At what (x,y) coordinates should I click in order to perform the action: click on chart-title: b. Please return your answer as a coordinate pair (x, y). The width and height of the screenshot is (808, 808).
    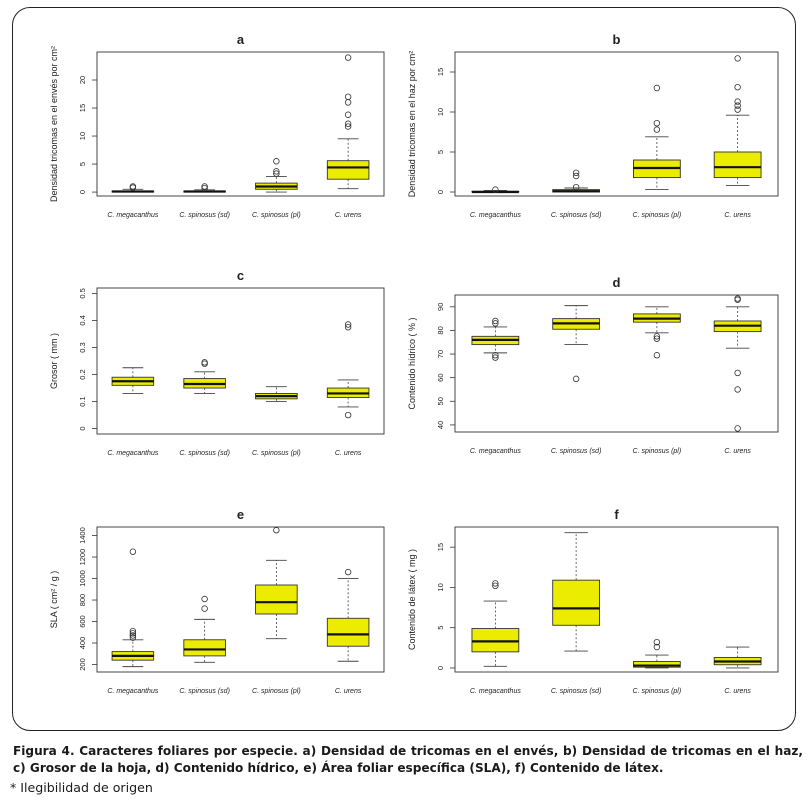
    Looking at the image, I should click on (617, 39).